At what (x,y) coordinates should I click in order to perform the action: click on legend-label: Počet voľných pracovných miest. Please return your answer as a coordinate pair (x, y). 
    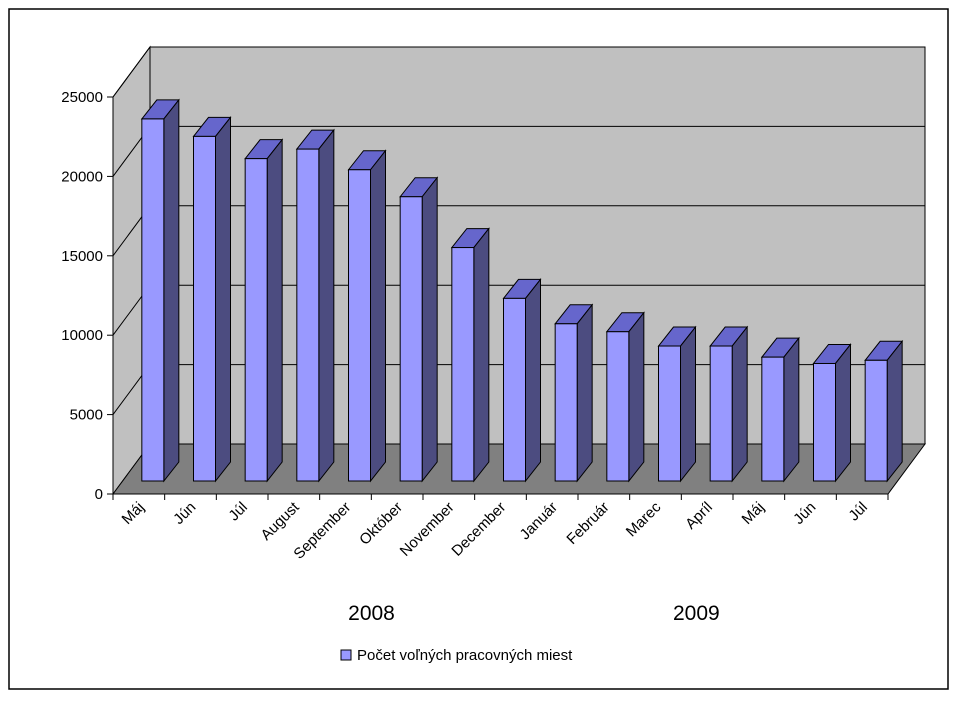
    Looking at the image, I should click on (465, 655).